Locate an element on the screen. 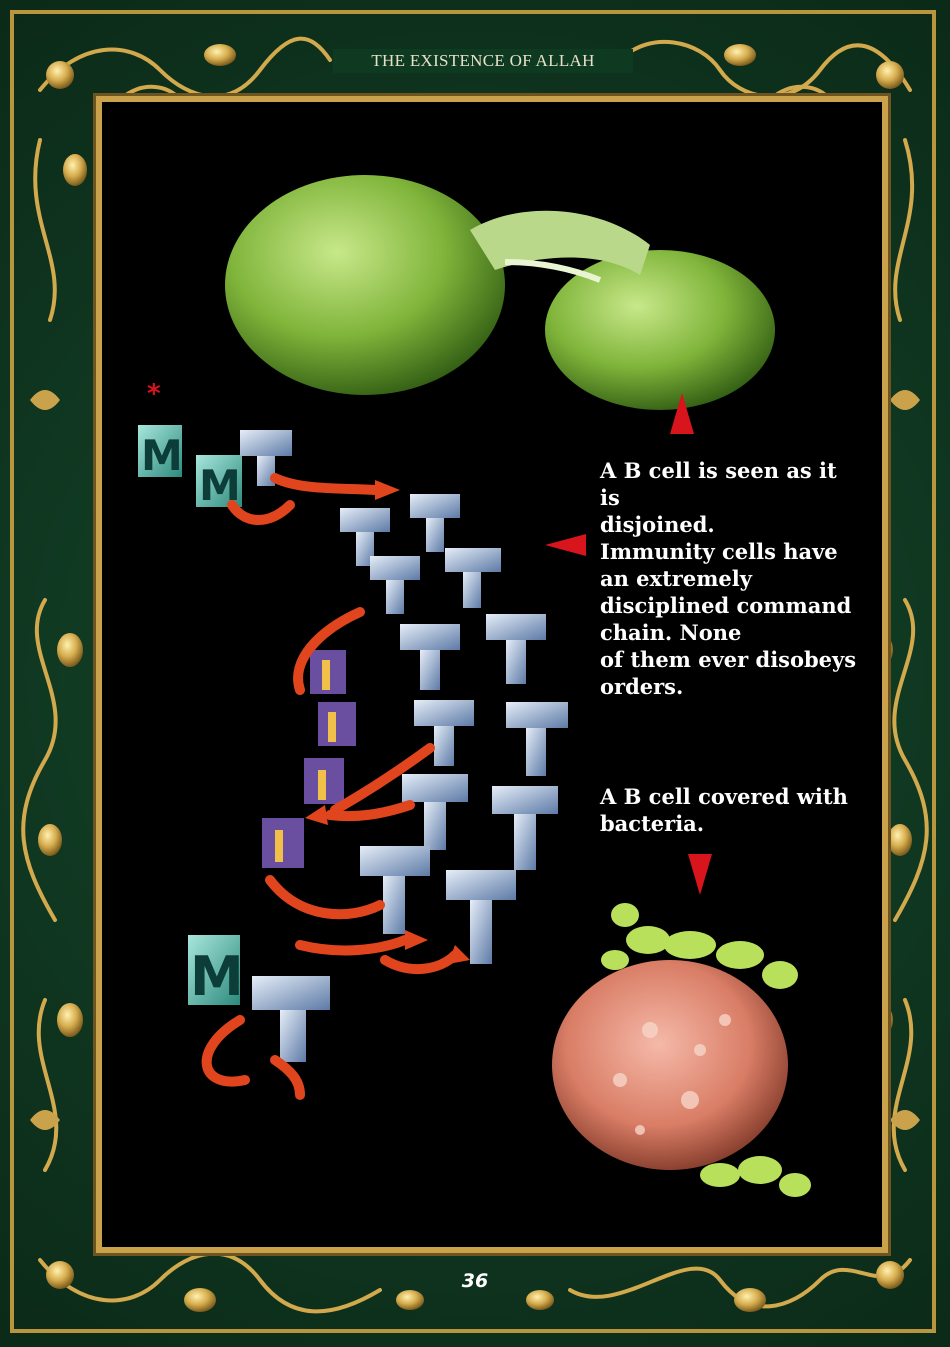 This screenshot has height=1347, width=950. caption-split-cell: A B cell is seen as it is disjoined. is located at coordinates (718, 497).